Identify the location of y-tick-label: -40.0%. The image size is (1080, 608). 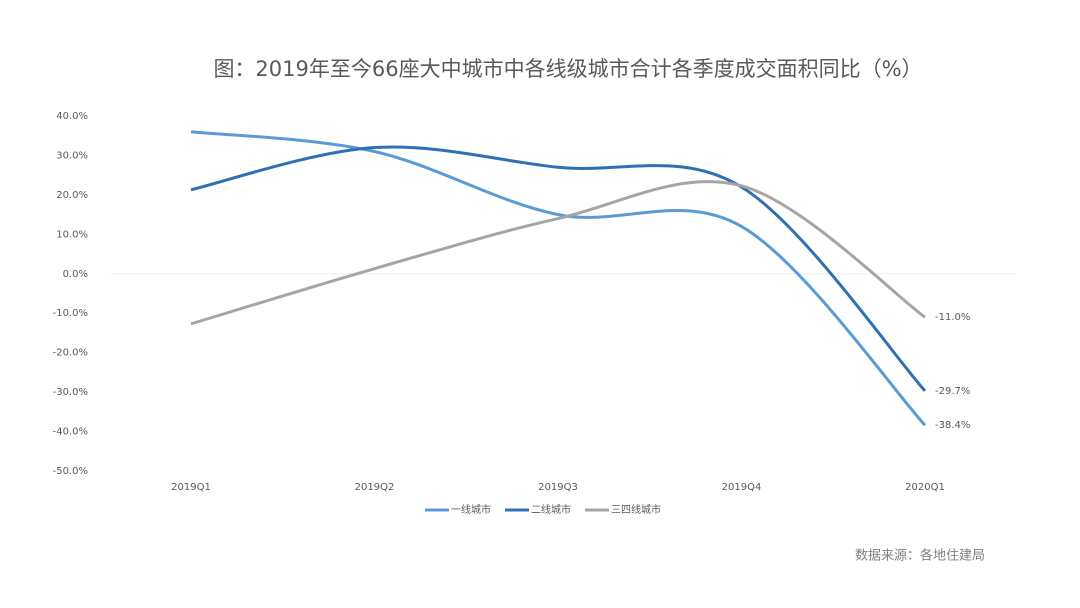
(70, 432).